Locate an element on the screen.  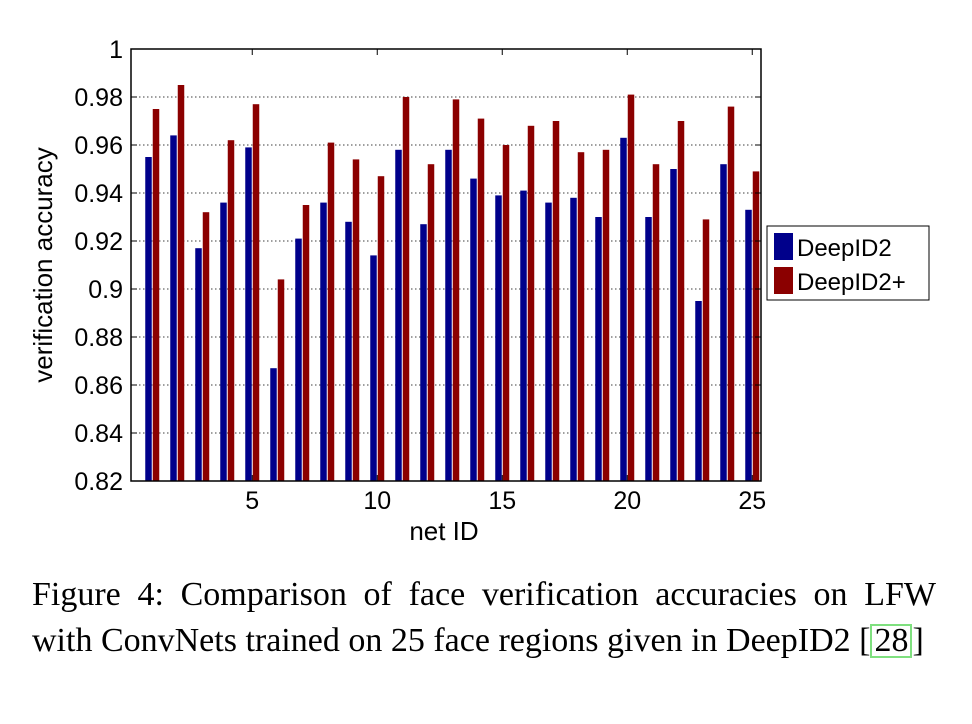
x-tick-labels: 5 10 15 20 25 is located at coordinates (505, 501).